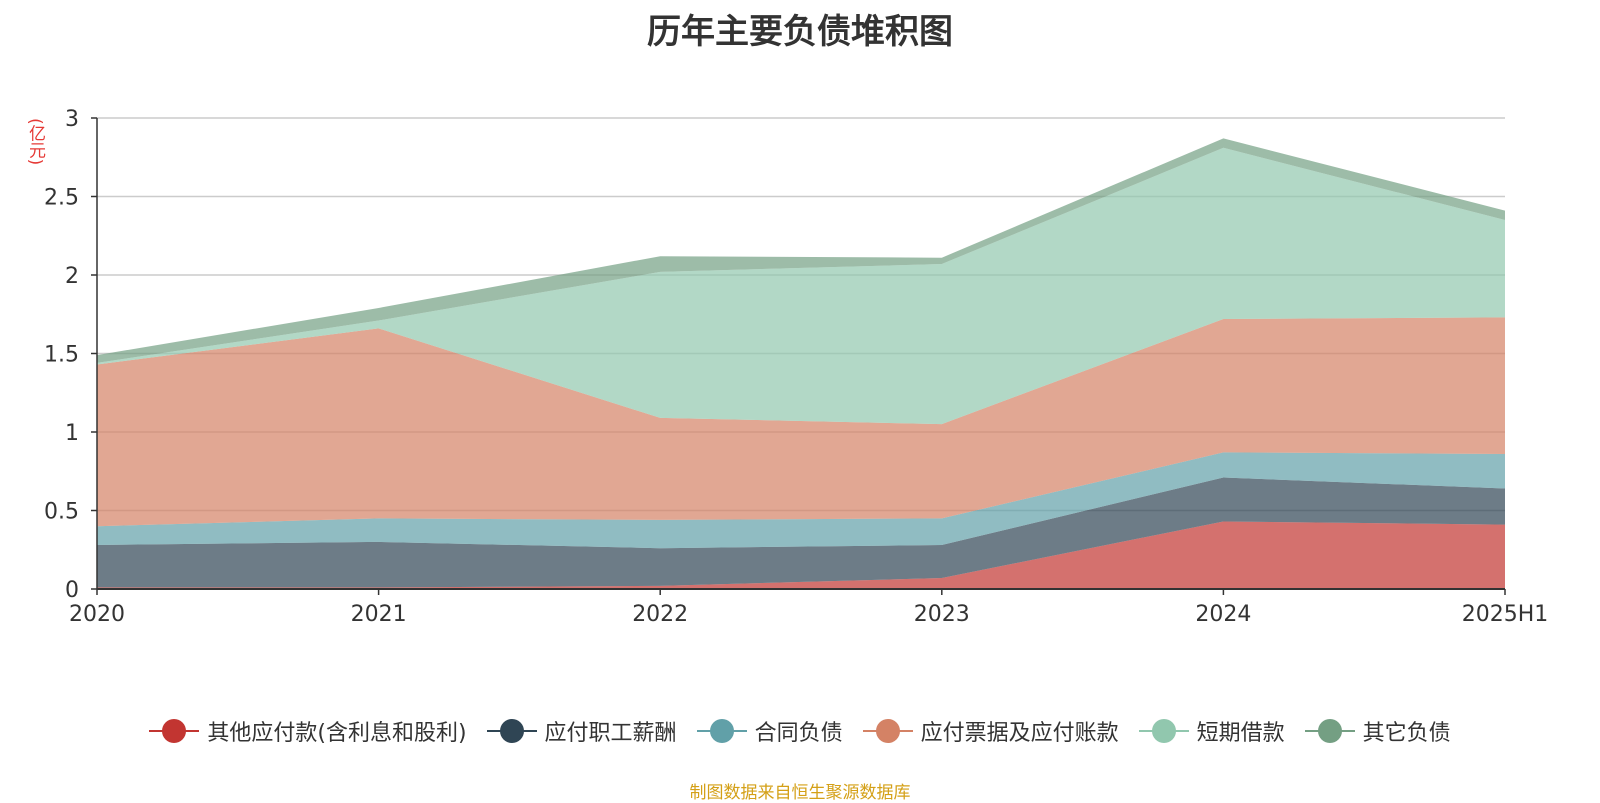 The width and height of the screenshot is (1600, 803). What do you see at coordinates (801, 555) in the screenshot?
I see `area-series-其他应付款(含利息和股利)` at bounding box center [801, 555].